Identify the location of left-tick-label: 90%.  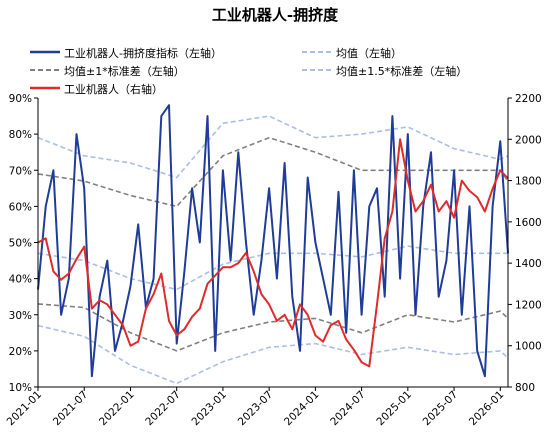
(20, 99).